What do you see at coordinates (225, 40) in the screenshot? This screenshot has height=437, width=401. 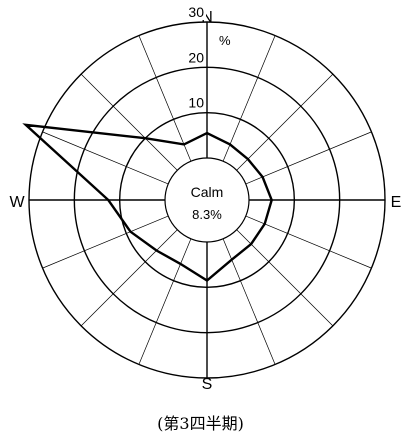 I see `unit-label: %` at bounding box center [225, 40].